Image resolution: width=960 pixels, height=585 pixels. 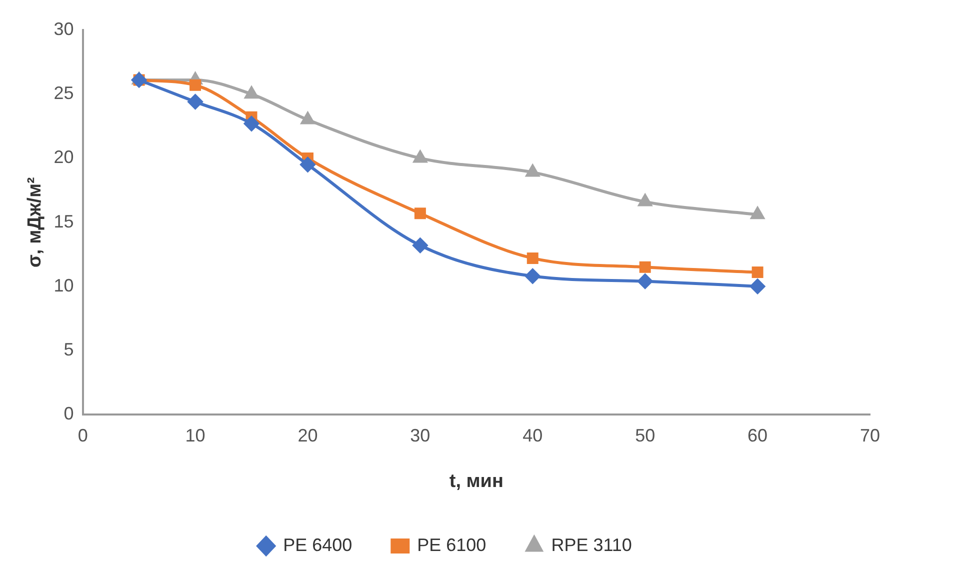 What do you see at coordinates (64, 28) in the screenshot?
I see `y-tick-label: 30` at bounding box center [64, 28].